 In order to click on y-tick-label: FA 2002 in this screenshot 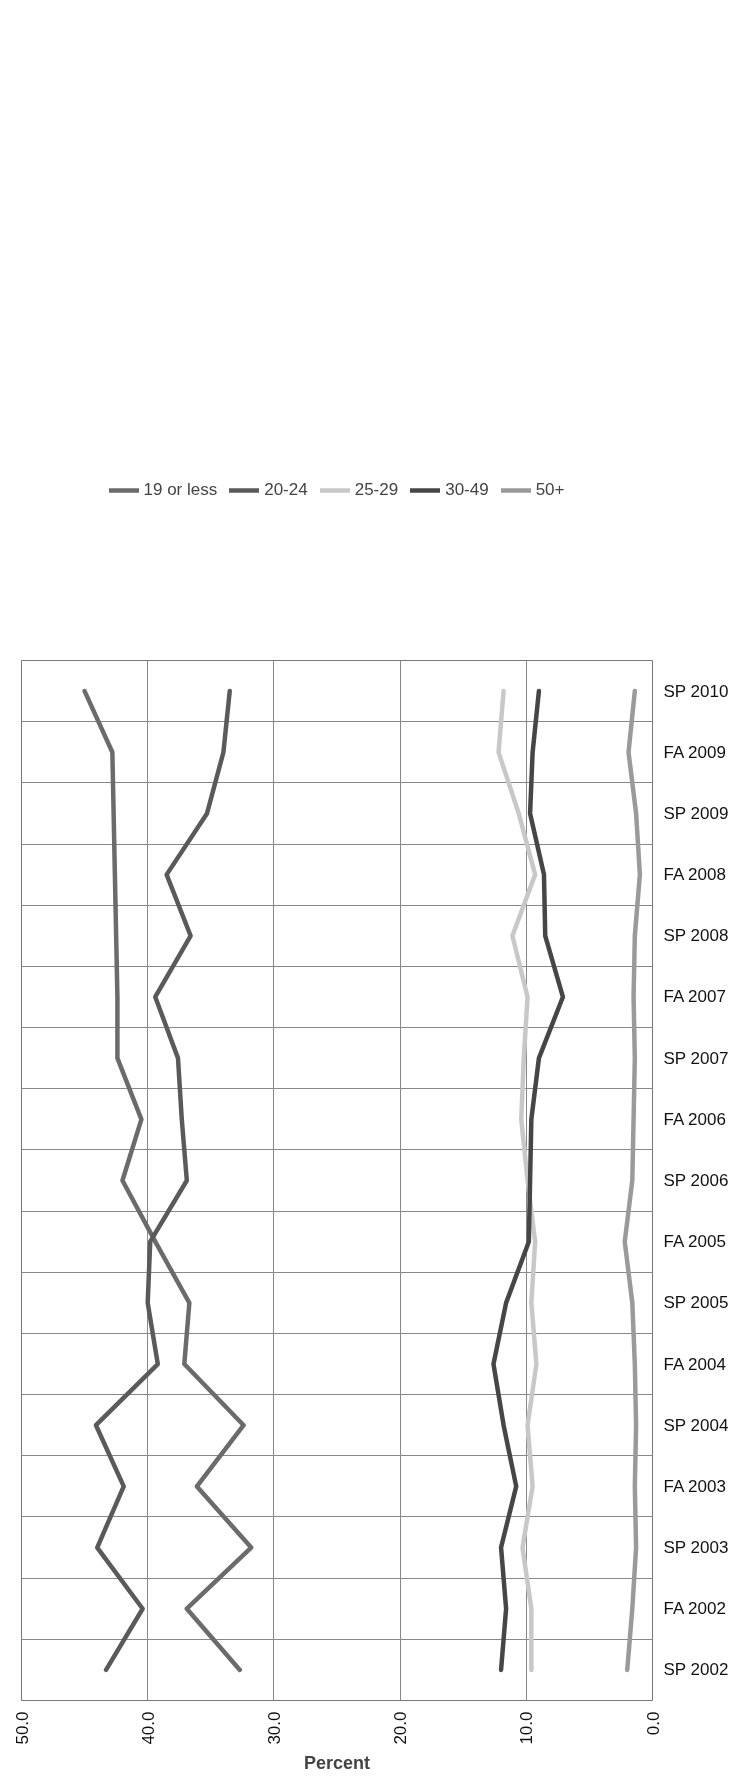, I will do `click(694, 1609)`.